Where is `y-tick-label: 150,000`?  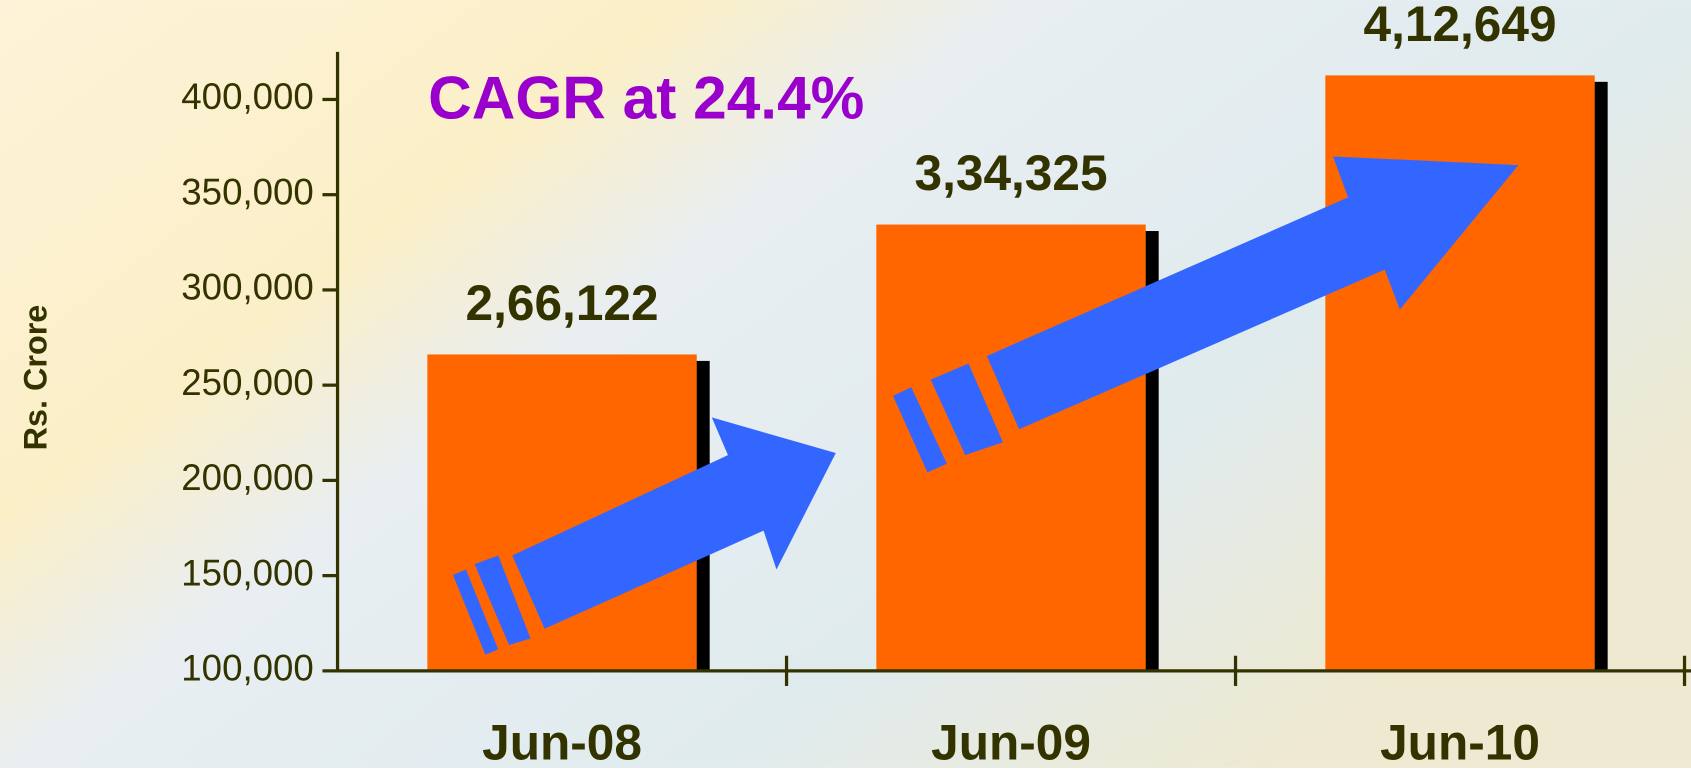 y-tick-label: 150,000 is located at coordinates (247, 572).